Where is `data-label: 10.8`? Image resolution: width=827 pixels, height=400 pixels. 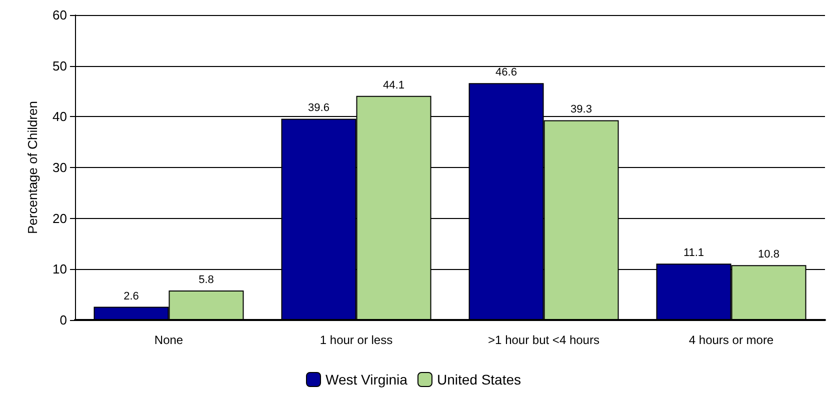
data-label: 10.8 is located at coordinates (769, 254).